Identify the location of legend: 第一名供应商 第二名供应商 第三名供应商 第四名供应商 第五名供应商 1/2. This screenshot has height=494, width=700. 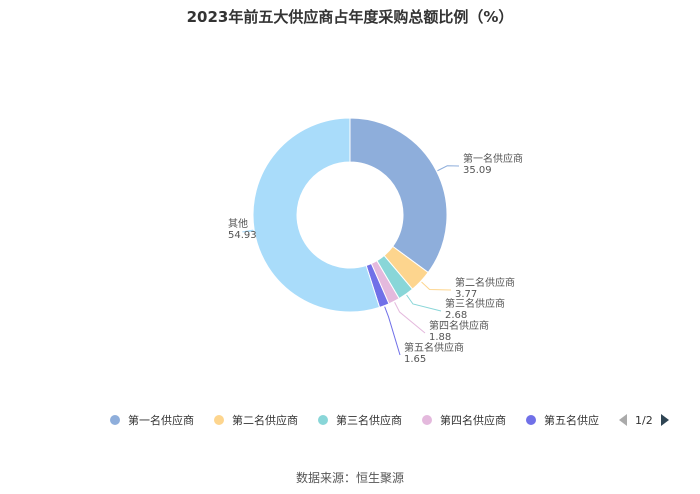
(389, 420).